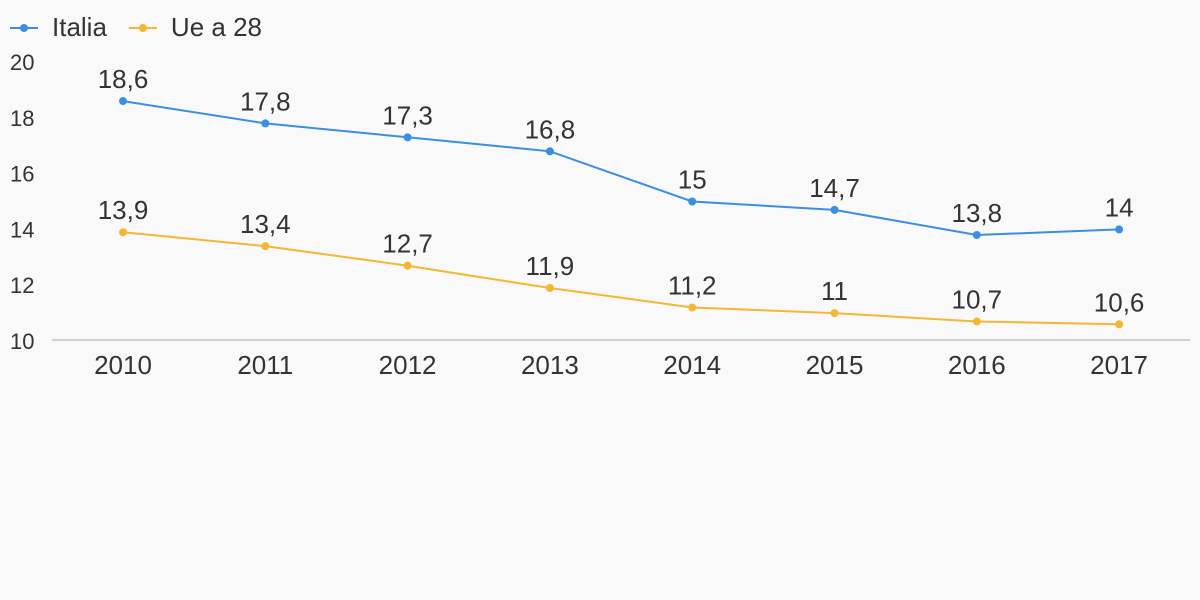  Describe the element at coordinates (265, 101) in the screenshot. I see `data-label: 17,8` at that location.